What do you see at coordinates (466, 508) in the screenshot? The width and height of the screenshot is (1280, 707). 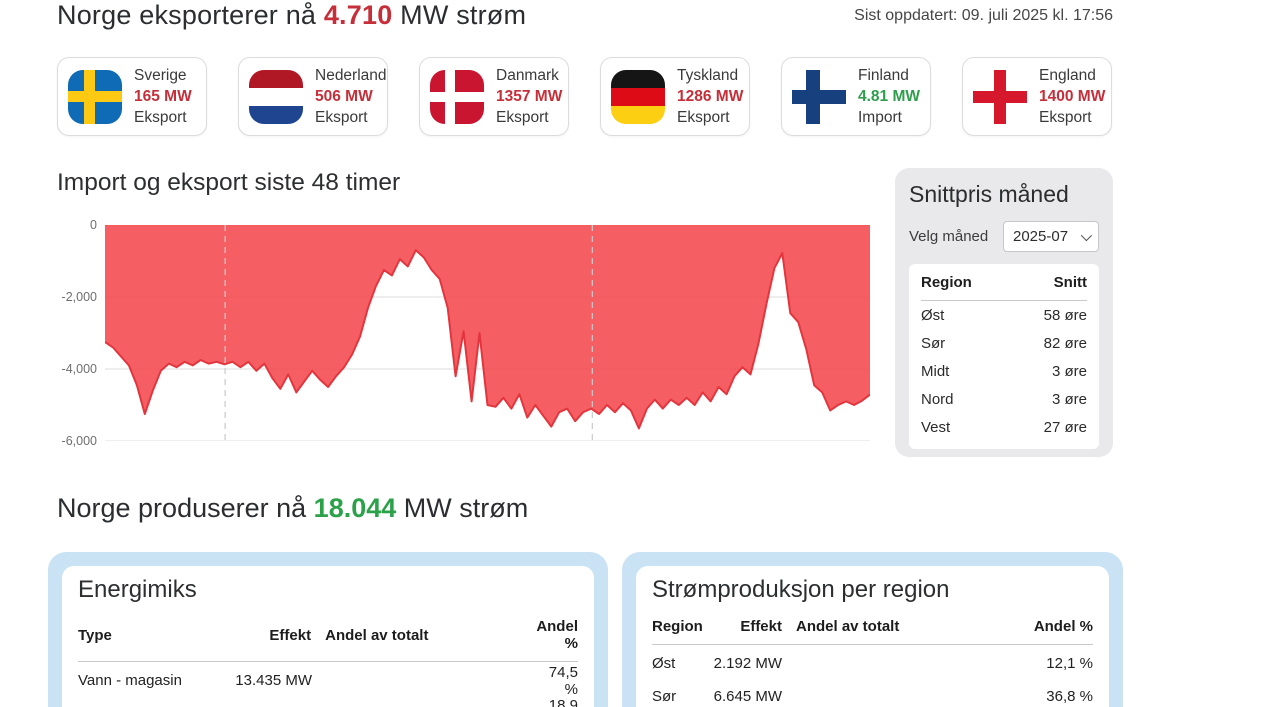 I see `production-suffix: MW strøm` at bounding box center [466, 508].